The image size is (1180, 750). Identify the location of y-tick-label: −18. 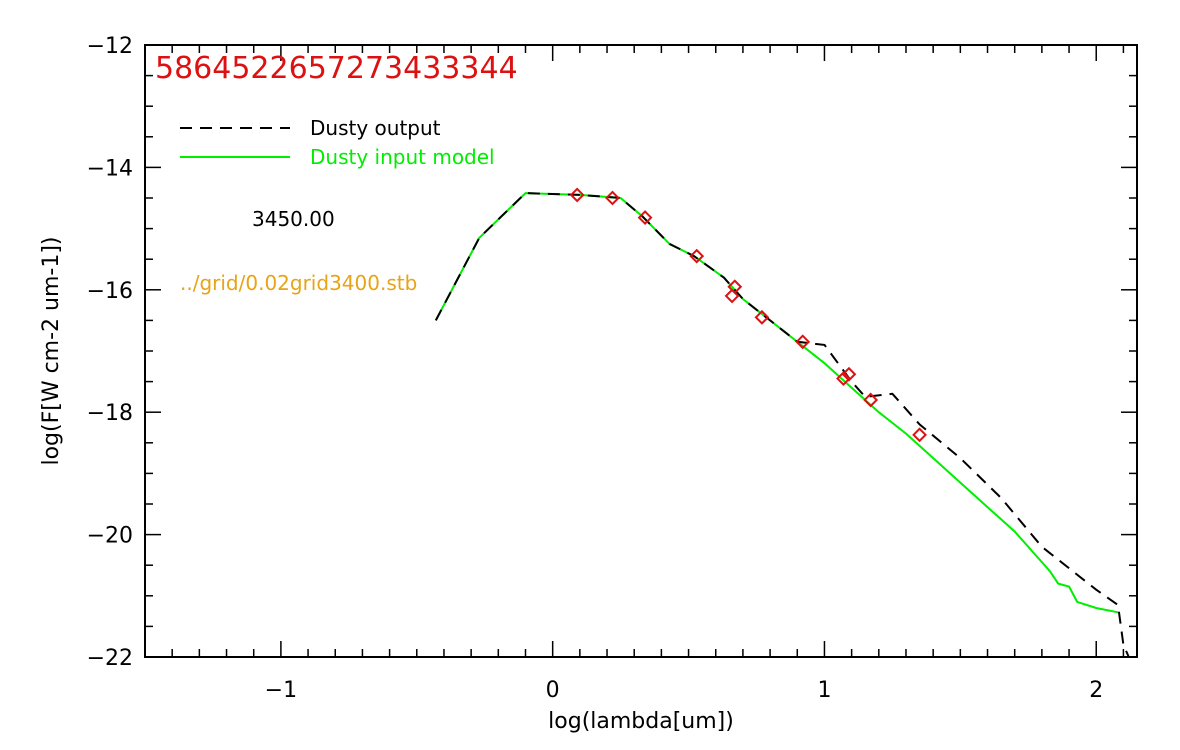
(110, 413).